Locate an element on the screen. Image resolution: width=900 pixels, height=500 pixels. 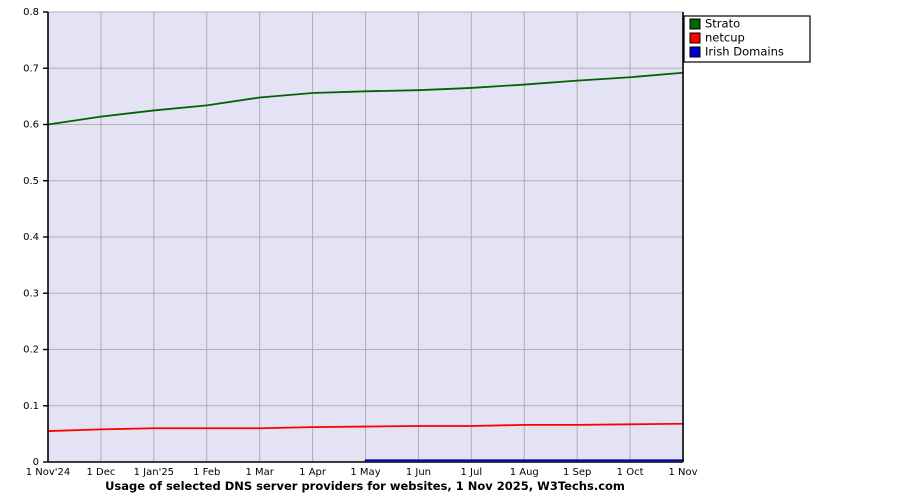
x-tick-label: 1 Dec is located at coordinates (100, 472).